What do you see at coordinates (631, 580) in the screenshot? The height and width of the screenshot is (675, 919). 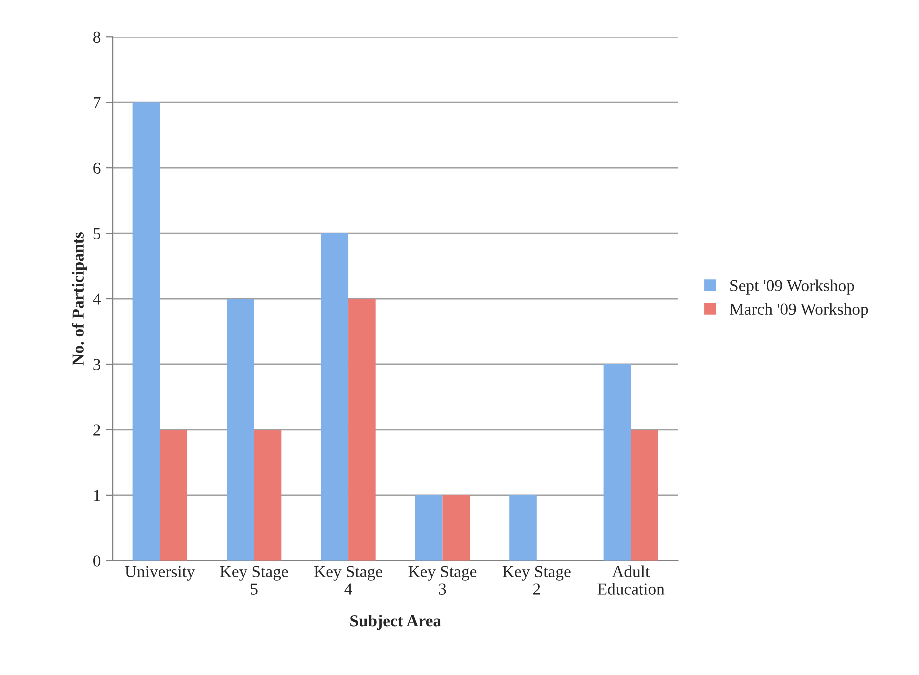 I see `x-tick-label: Adult Education` at bounding box center [631, 580].